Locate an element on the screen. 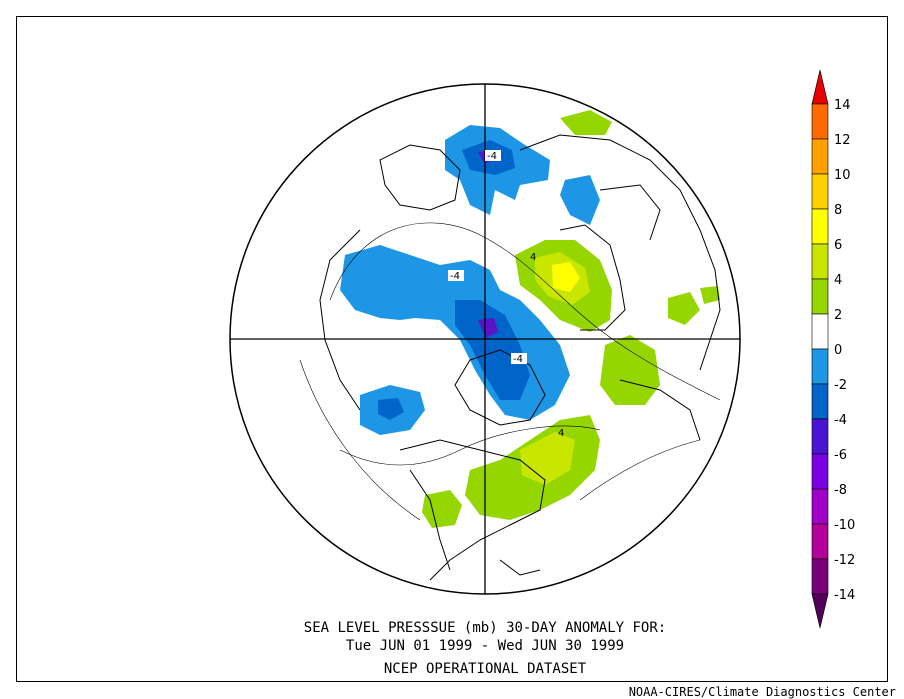 The height and width of the screenshot is (699, 904). colorbar-label: -4 is located at coordinates (840, 420).